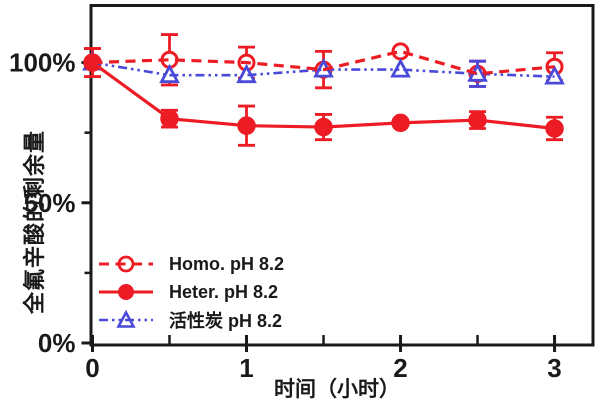  I want to click on filled-circle-marker, so click(126, 292).